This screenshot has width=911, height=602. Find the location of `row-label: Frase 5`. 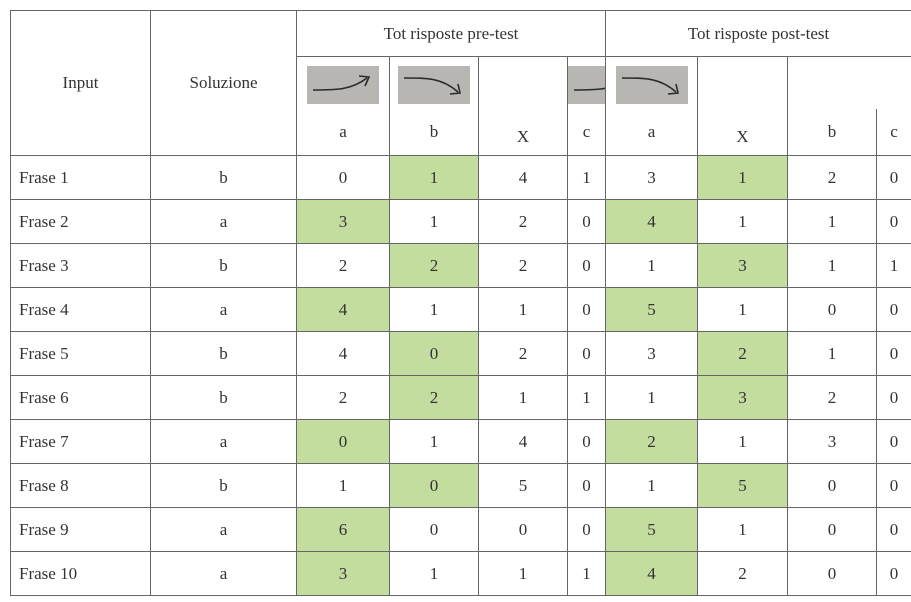

row-label: Frase 5 is located at coordinates (80, 353).